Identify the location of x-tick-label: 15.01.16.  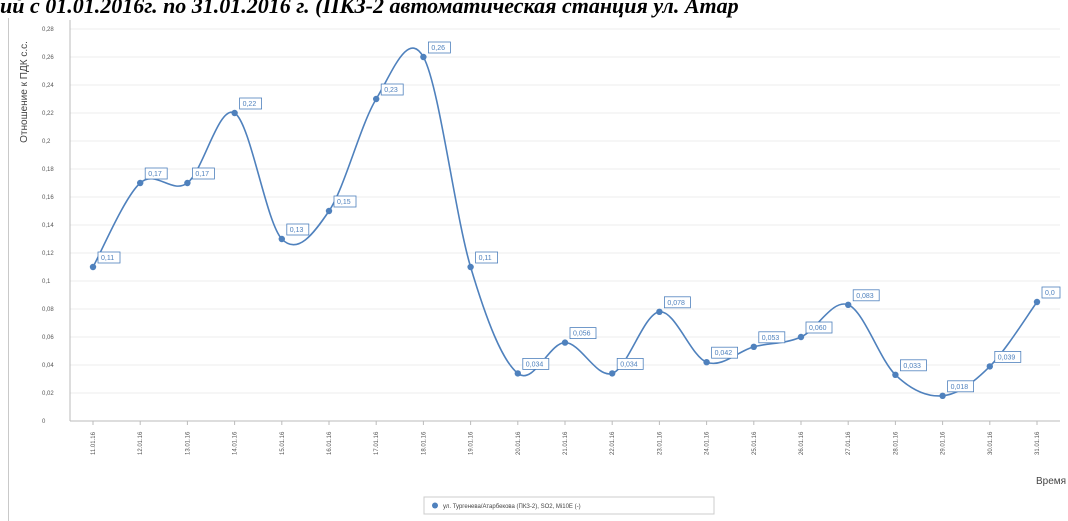
(283, 443).